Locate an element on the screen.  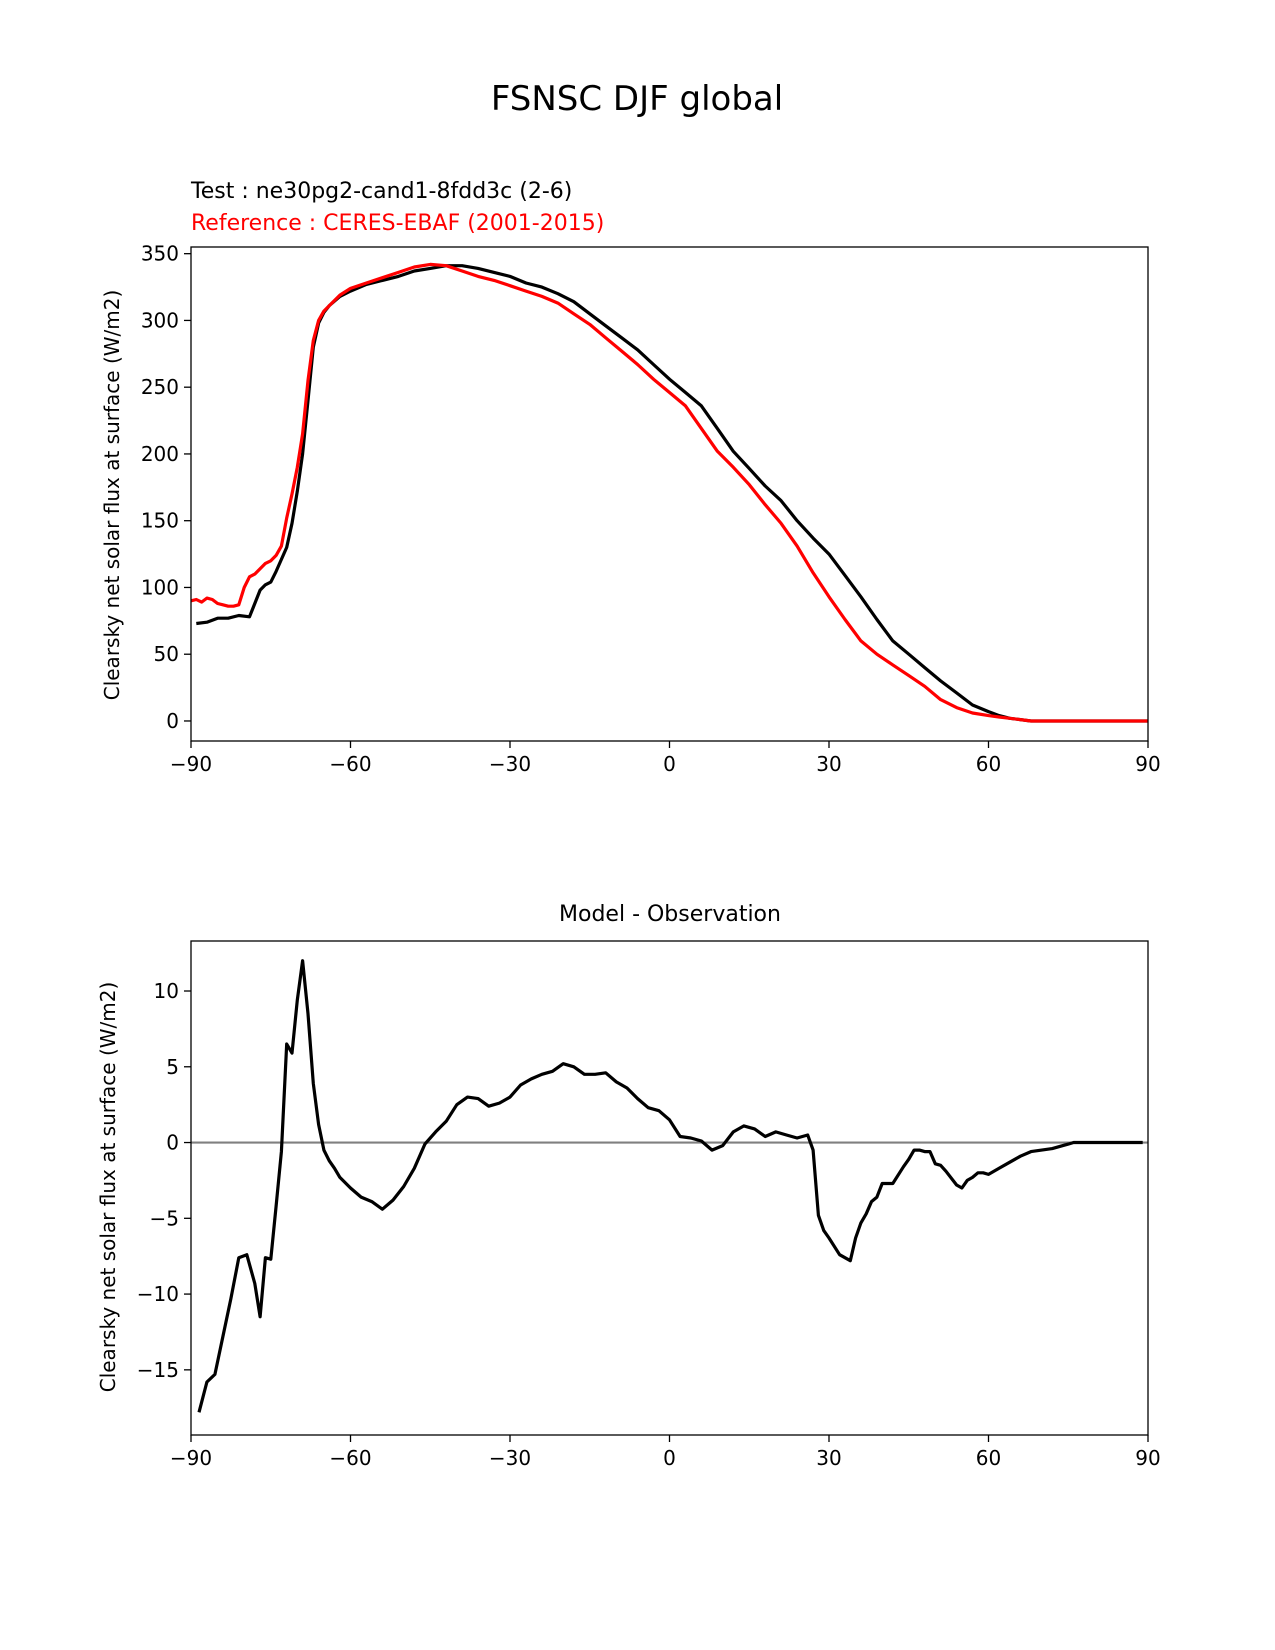
bottom-ytick-label: −5 is located at coordinates (164, 1218).